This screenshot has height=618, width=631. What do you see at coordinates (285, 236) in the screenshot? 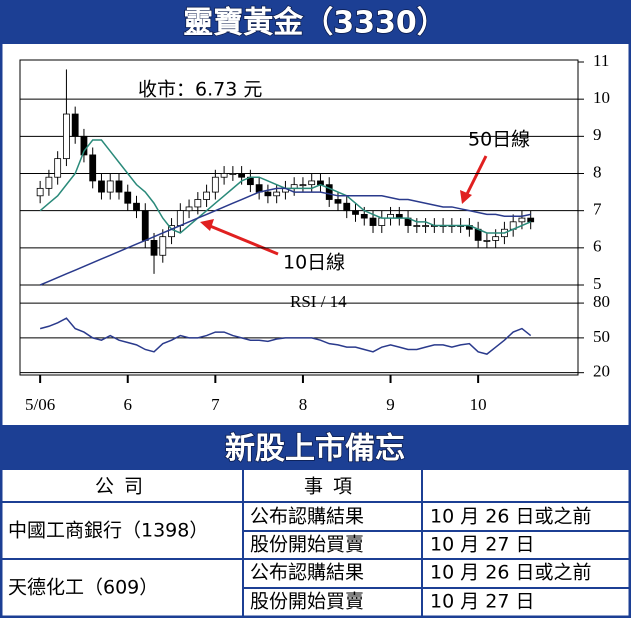
I see `moving-average` at bounding box center [285, 236].